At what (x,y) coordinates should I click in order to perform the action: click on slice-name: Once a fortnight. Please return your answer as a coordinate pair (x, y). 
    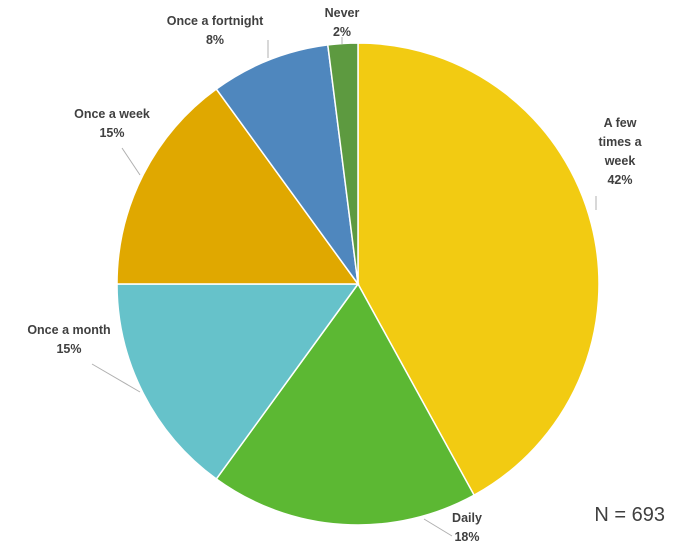
    Looking at the image, I should click on (215, 21).